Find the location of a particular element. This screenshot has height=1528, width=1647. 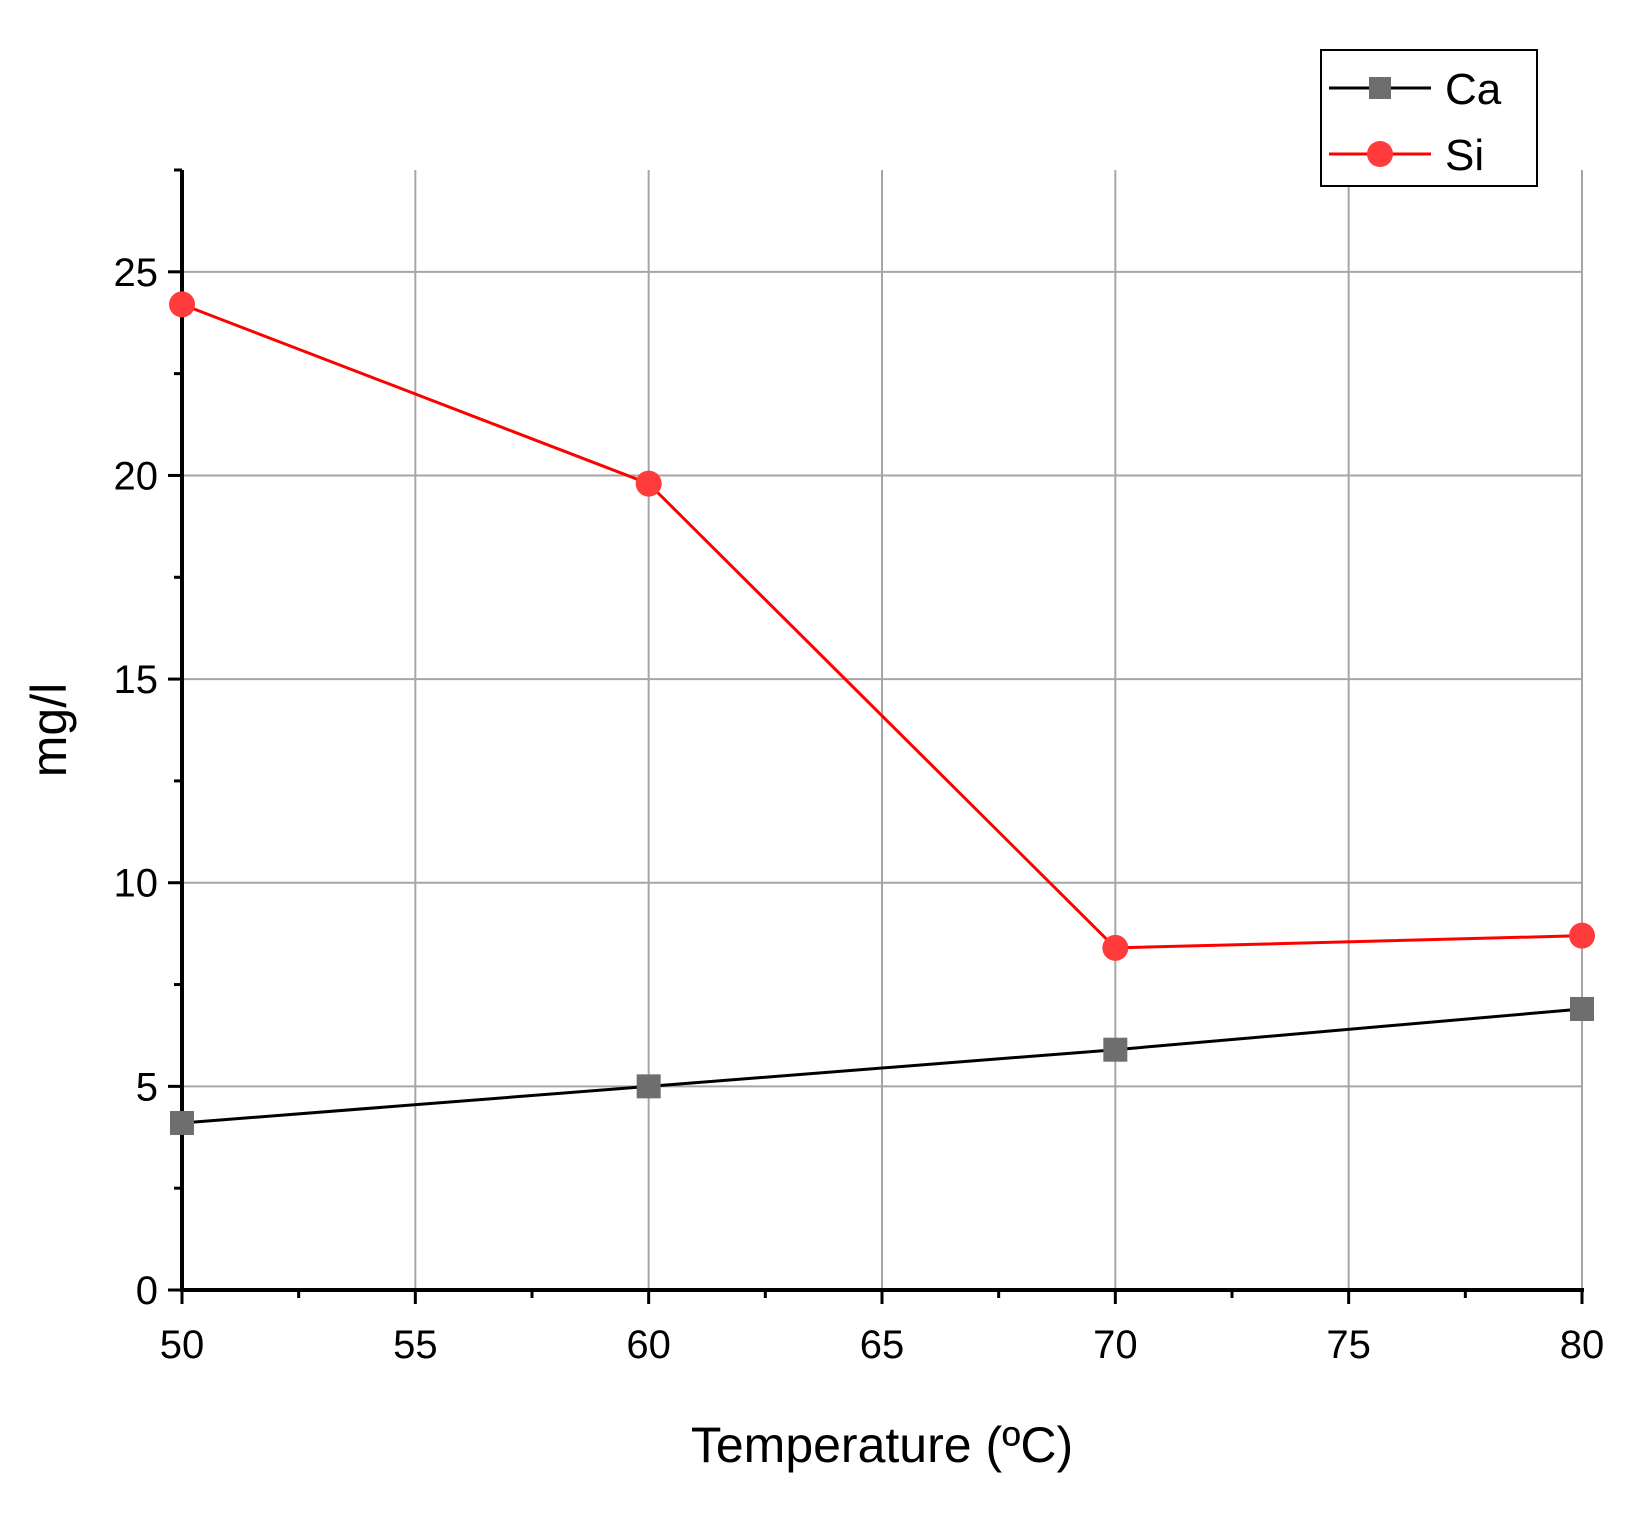

x-tick-label: 55 is located at coordinates (415, 1345).